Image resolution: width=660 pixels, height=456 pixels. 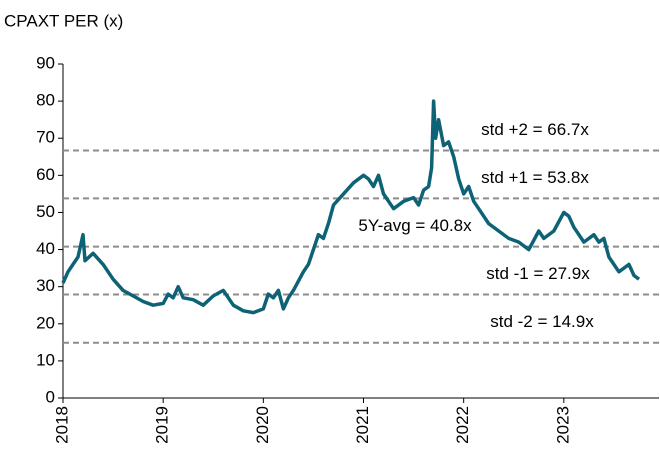 I want to click on reference-label: std -2 = 14.9x, so click(x=542, y=321).